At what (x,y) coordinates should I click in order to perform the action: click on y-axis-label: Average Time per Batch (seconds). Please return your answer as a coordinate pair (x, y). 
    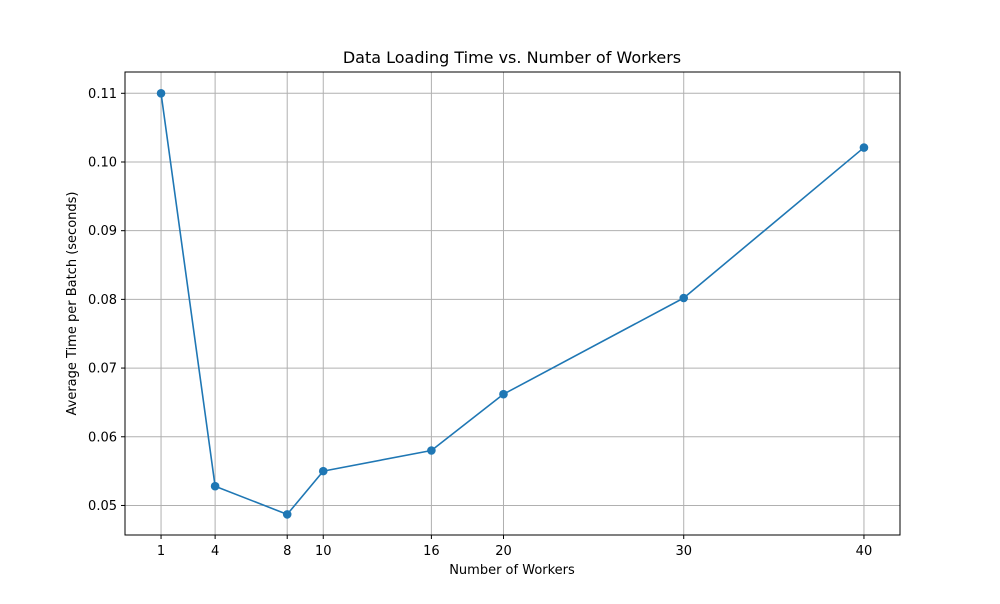
    Looking at the image, I should click on (72, 304).